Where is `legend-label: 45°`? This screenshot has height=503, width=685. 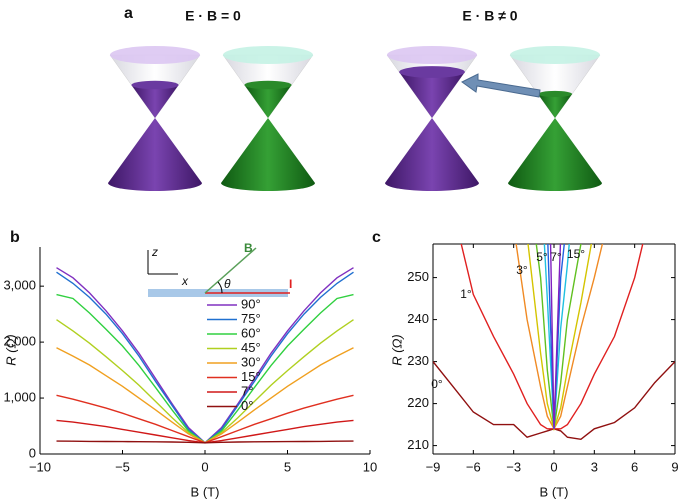
legend-label: 45° is located at coordinates (251, 347).